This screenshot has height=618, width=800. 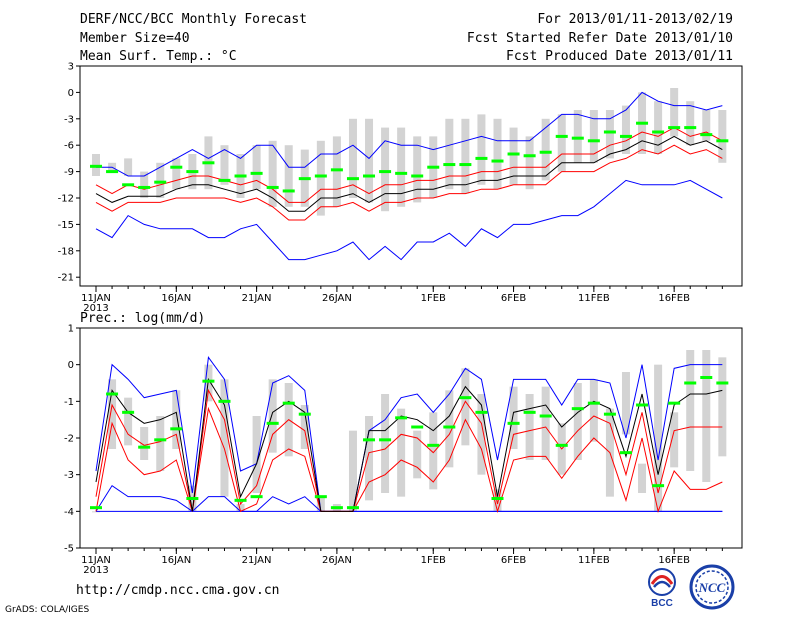 What do you see at coordinates (176, 560) in the screenshot?
I see `x-tick-label: 16JAN` at bounding box center [176, 560].